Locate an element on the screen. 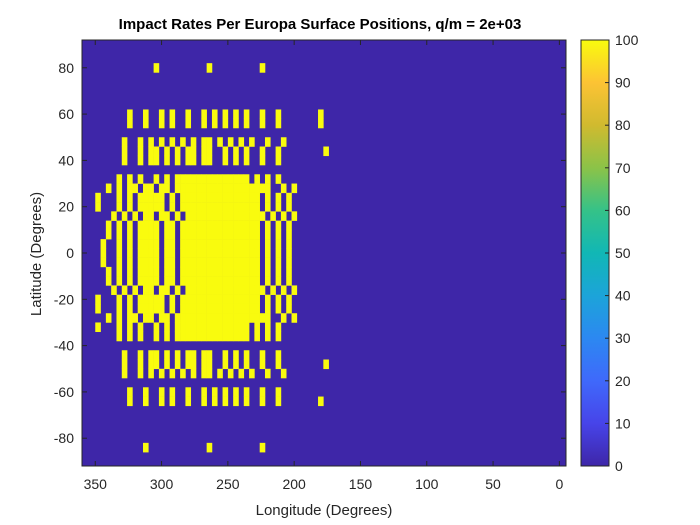  x-tick-label: 50 is located at coordinates (493, 484).